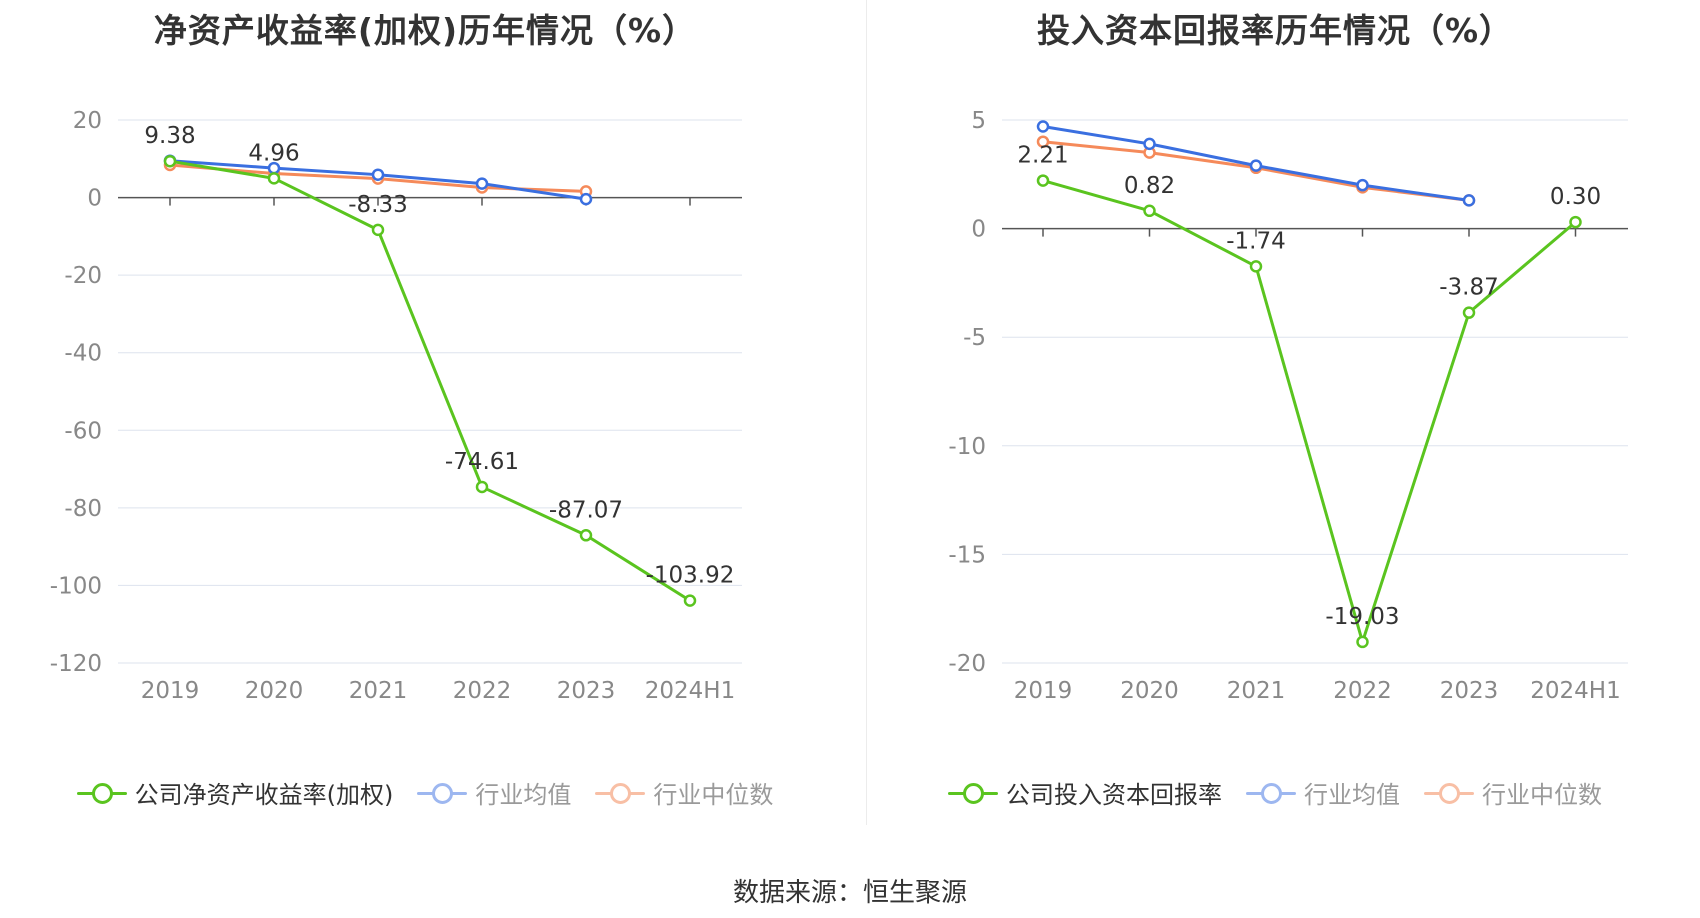  I want to click on data-label: 2.21, so click(1042, 156).